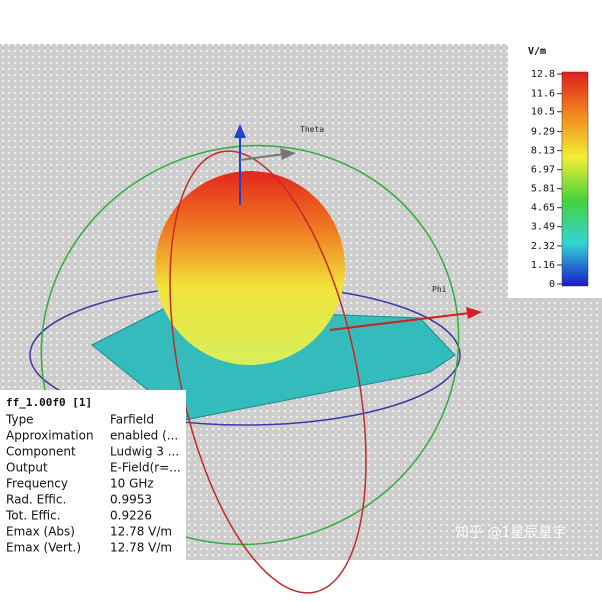 The image size is (602, 602). I want to click on info-key: Emax (Abs), so click(40, 532).